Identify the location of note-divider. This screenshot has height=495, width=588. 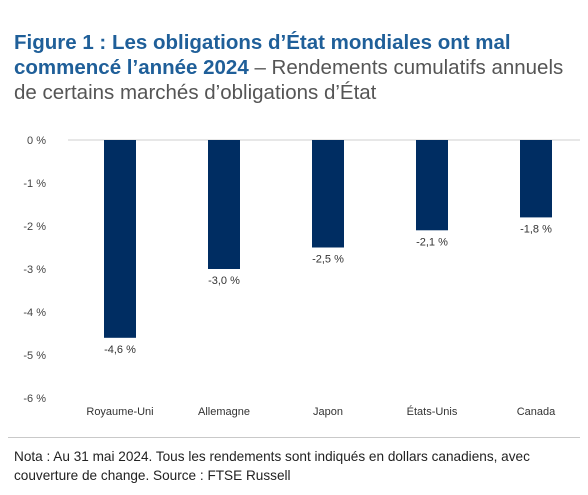
(294, 437).